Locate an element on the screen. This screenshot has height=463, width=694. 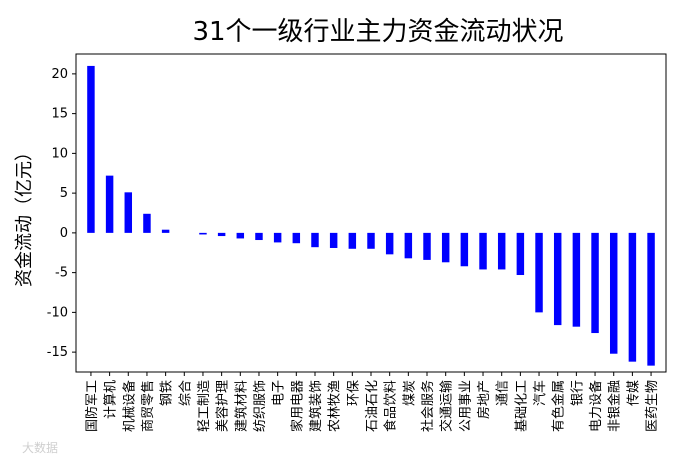
category-label: 房地产 is located at coordinates (484, 399).